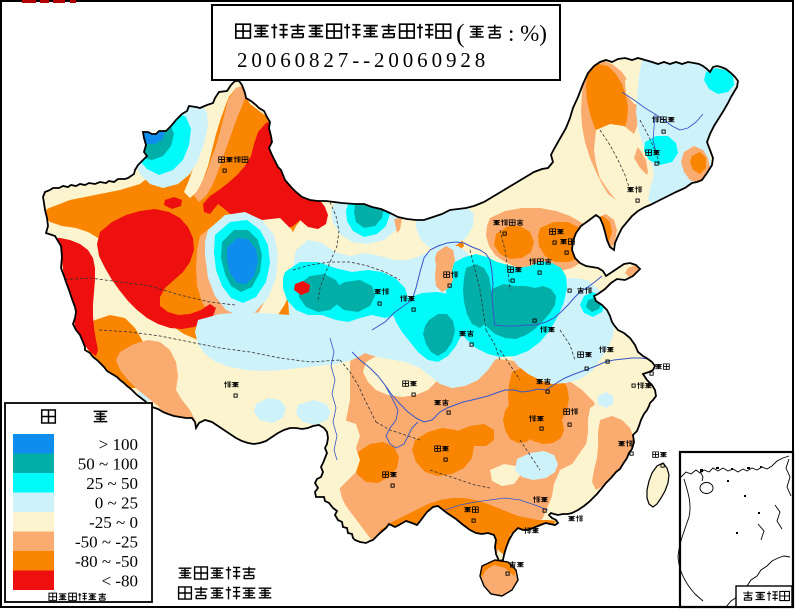 This screenshot has width=795, height=615. I want to click on svg-text: -25 ~ 0, so click(113, 522).